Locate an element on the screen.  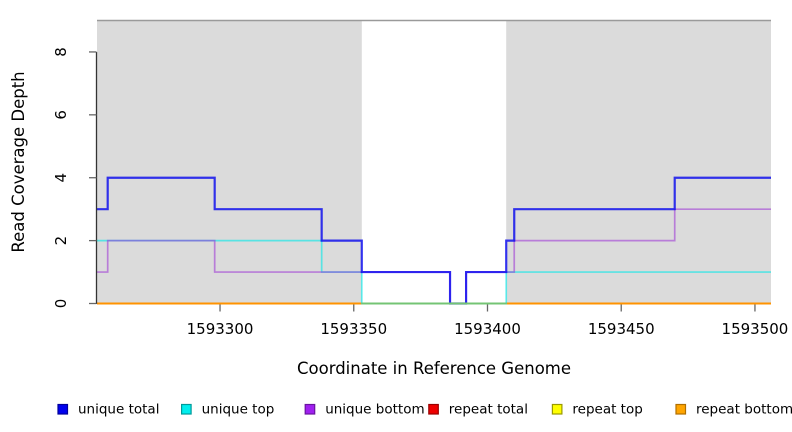
legend-label: repeat bottom is located at coordinates (744, 410).